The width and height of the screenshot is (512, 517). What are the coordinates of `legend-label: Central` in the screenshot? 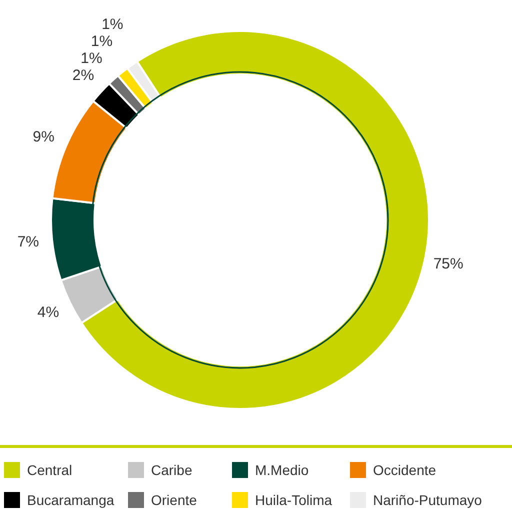 It's located at (49, 470).